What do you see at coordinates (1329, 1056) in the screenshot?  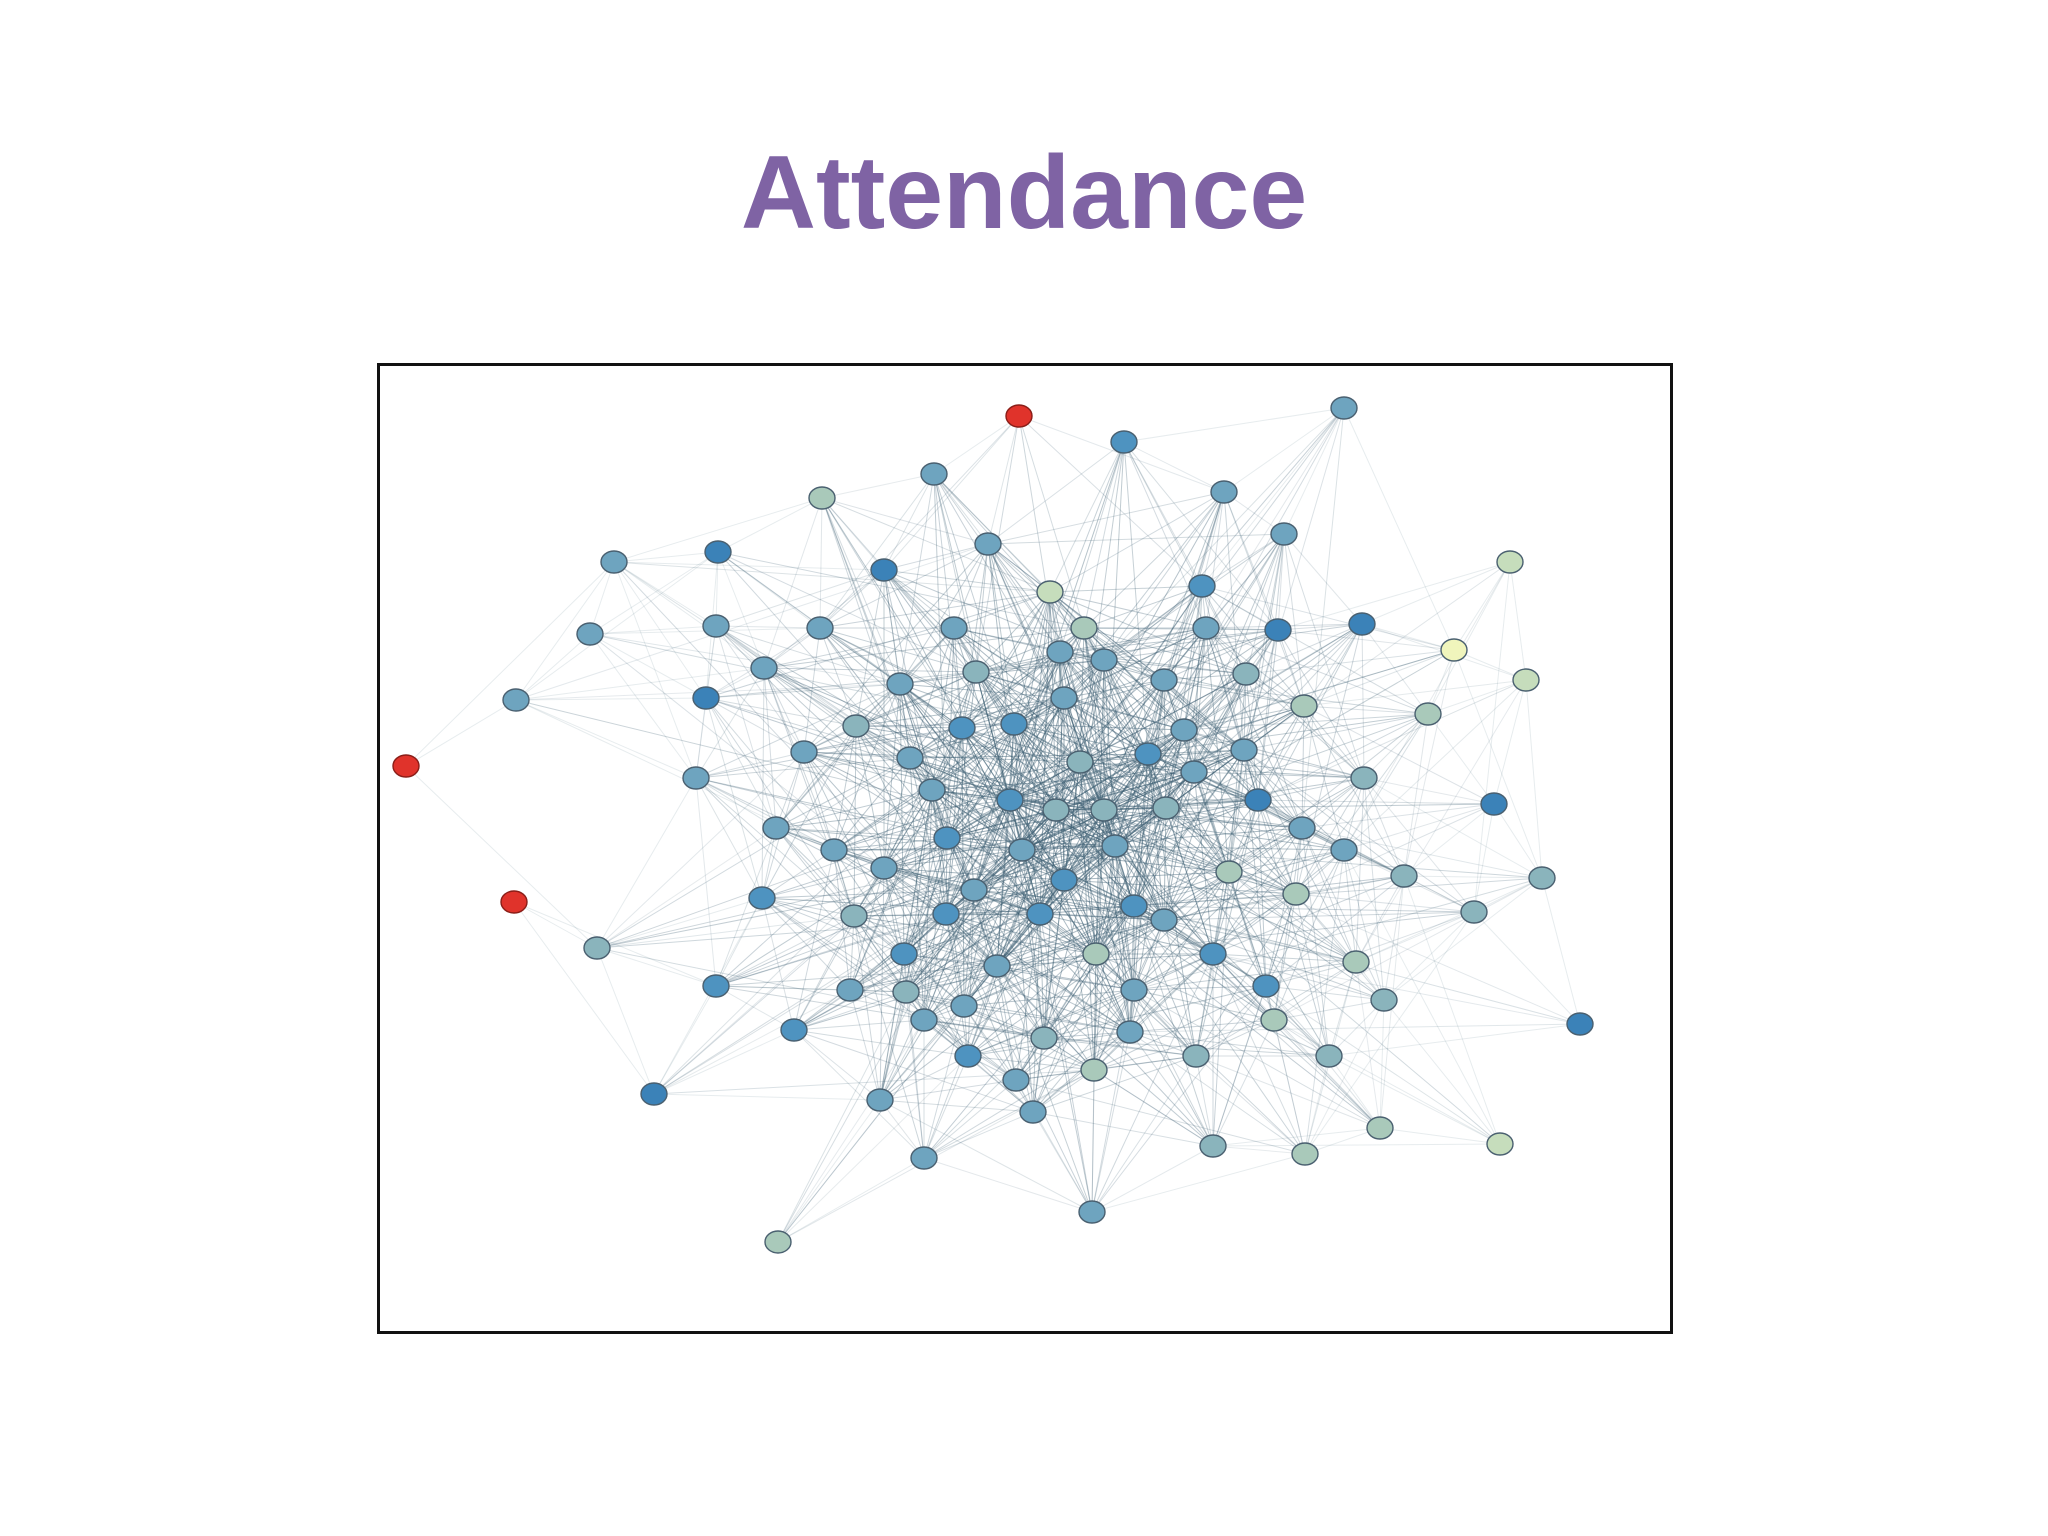 I see `network-node-teal` at bounding box center [1329, 1056].